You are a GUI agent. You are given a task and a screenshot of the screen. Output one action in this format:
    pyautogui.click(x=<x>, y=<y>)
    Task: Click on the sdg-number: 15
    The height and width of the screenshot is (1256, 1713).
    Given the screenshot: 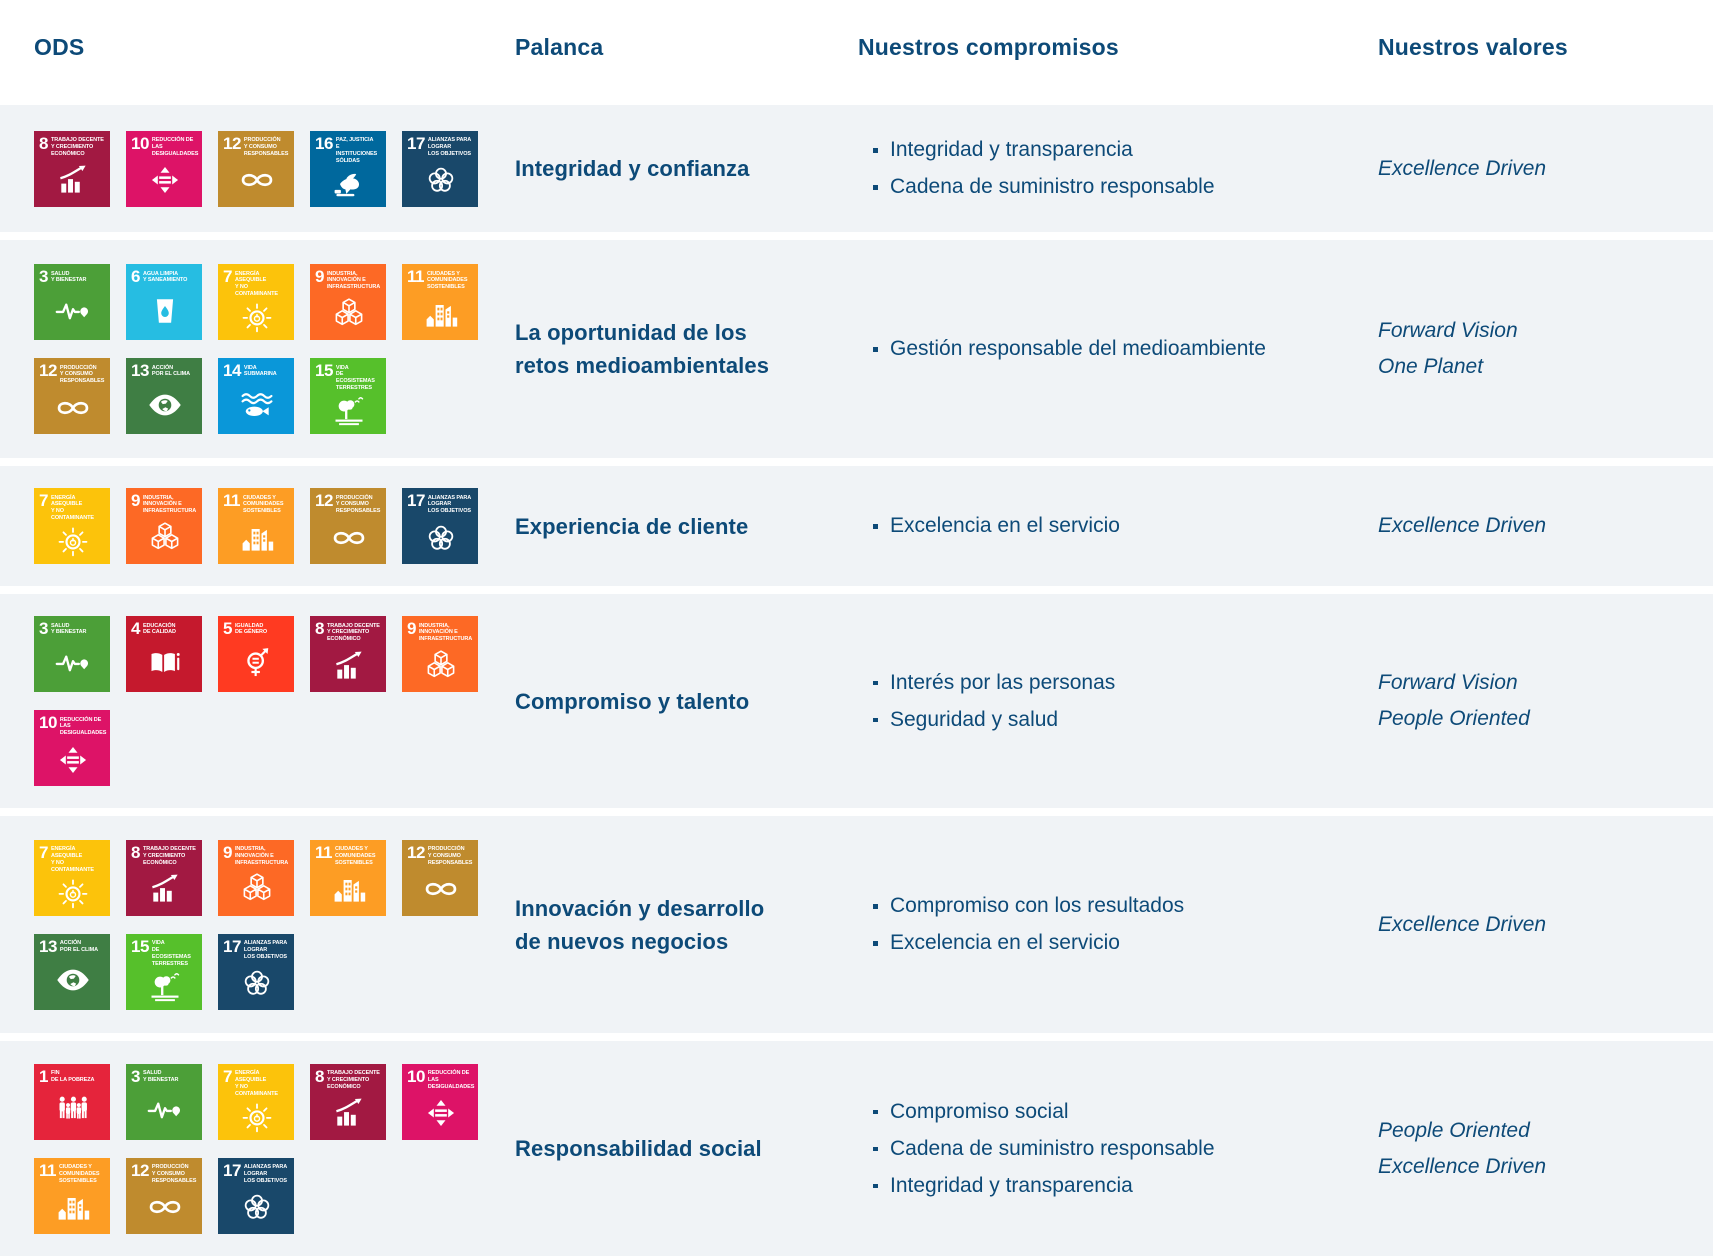 What is the action you would take?
    pyautogui.click(x=140, y=946)
    